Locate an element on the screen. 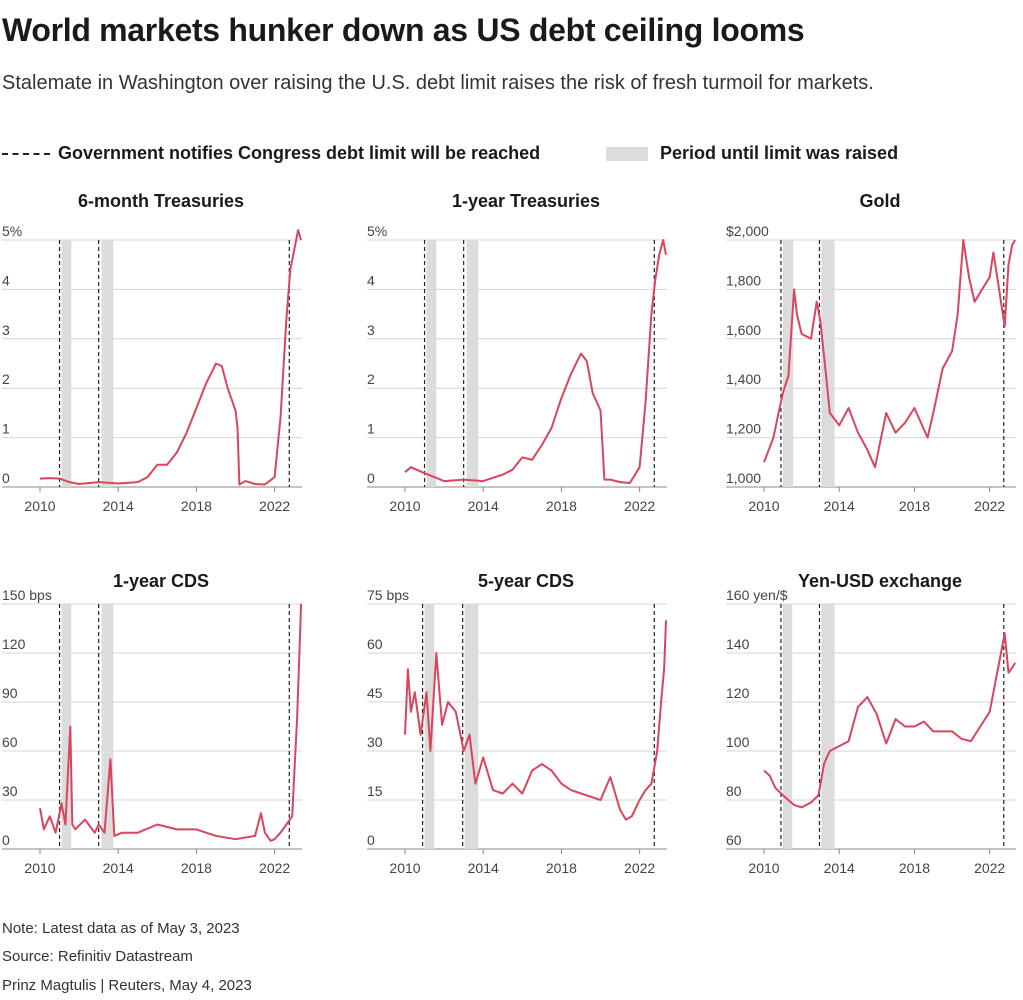  y-tick-label: 75 bps is located at coordinates (388, 595).